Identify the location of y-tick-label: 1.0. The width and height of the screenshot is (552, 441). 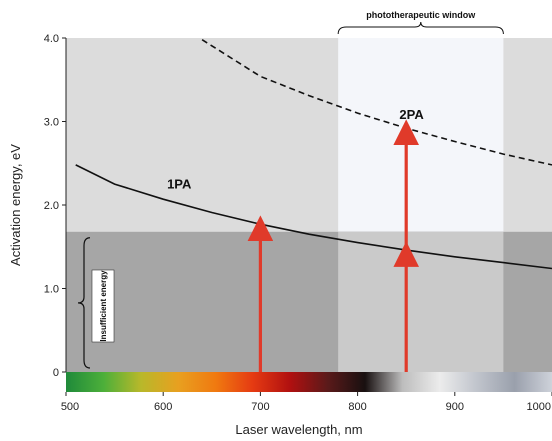
(51, 290).